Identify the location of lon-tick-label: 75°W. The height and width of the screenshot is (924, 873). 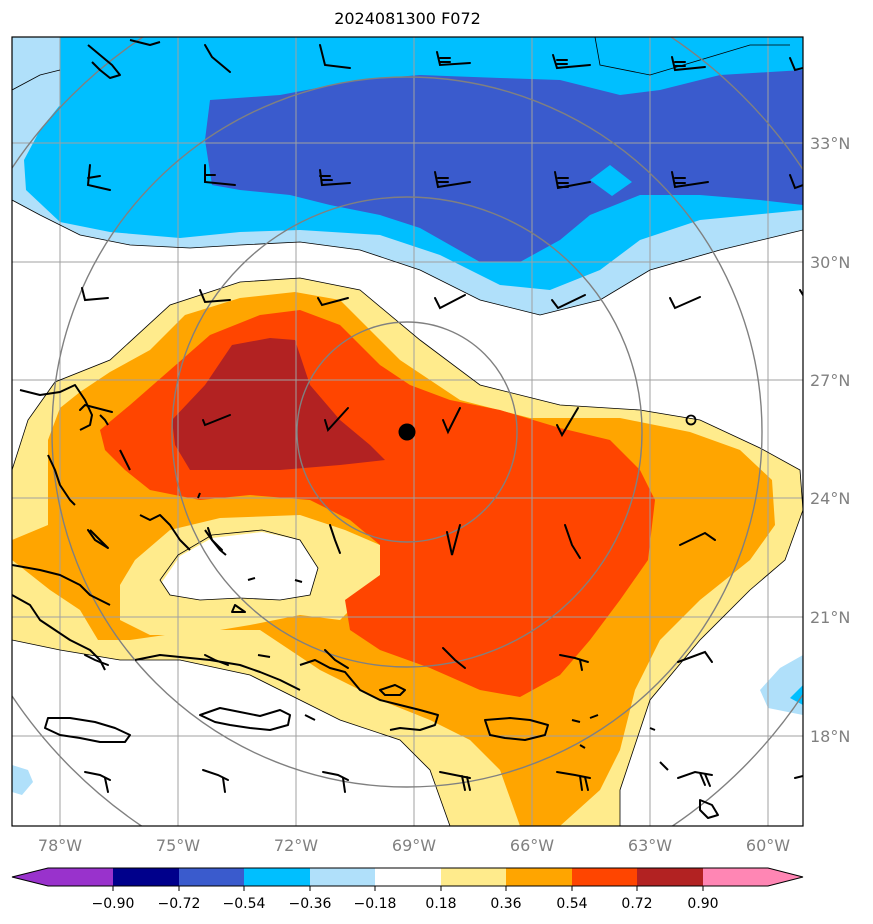
(178, 845).